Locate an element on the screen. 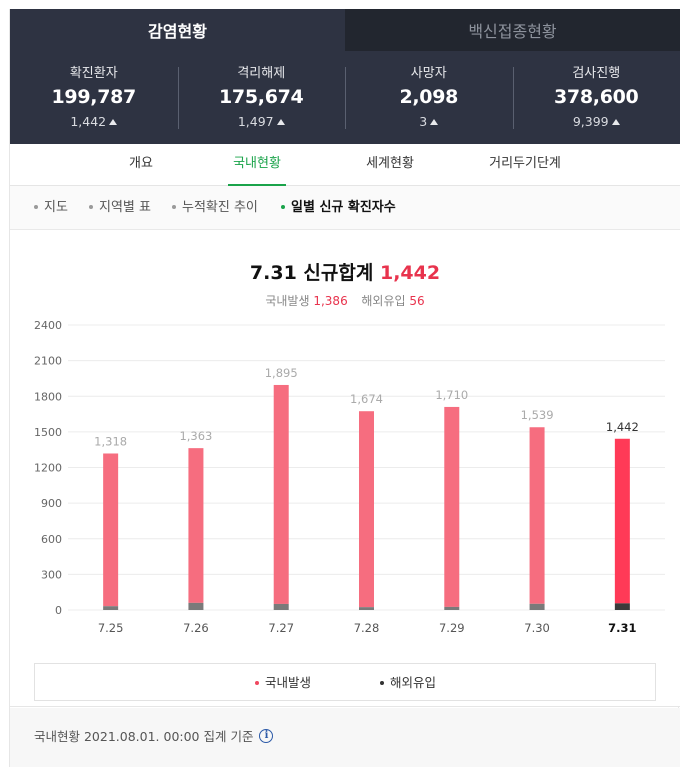 The width and height of the screenshot is (685, 767). headline-total: 1,442 is located at coordinates (410, 273).